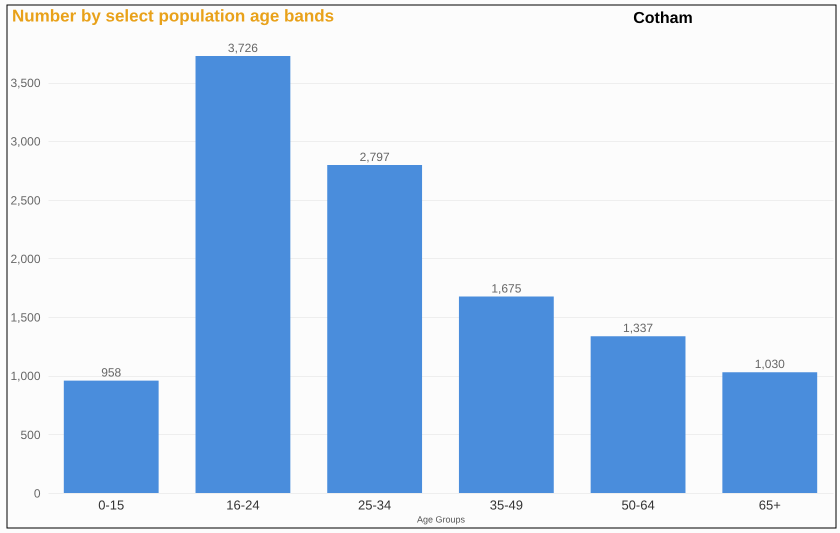 This screenshot has width=840, height=533. What do you see at coordinates (243, 48) in the screenshot?
I see `data-label: 3,726` at bounding box center [243, 48].